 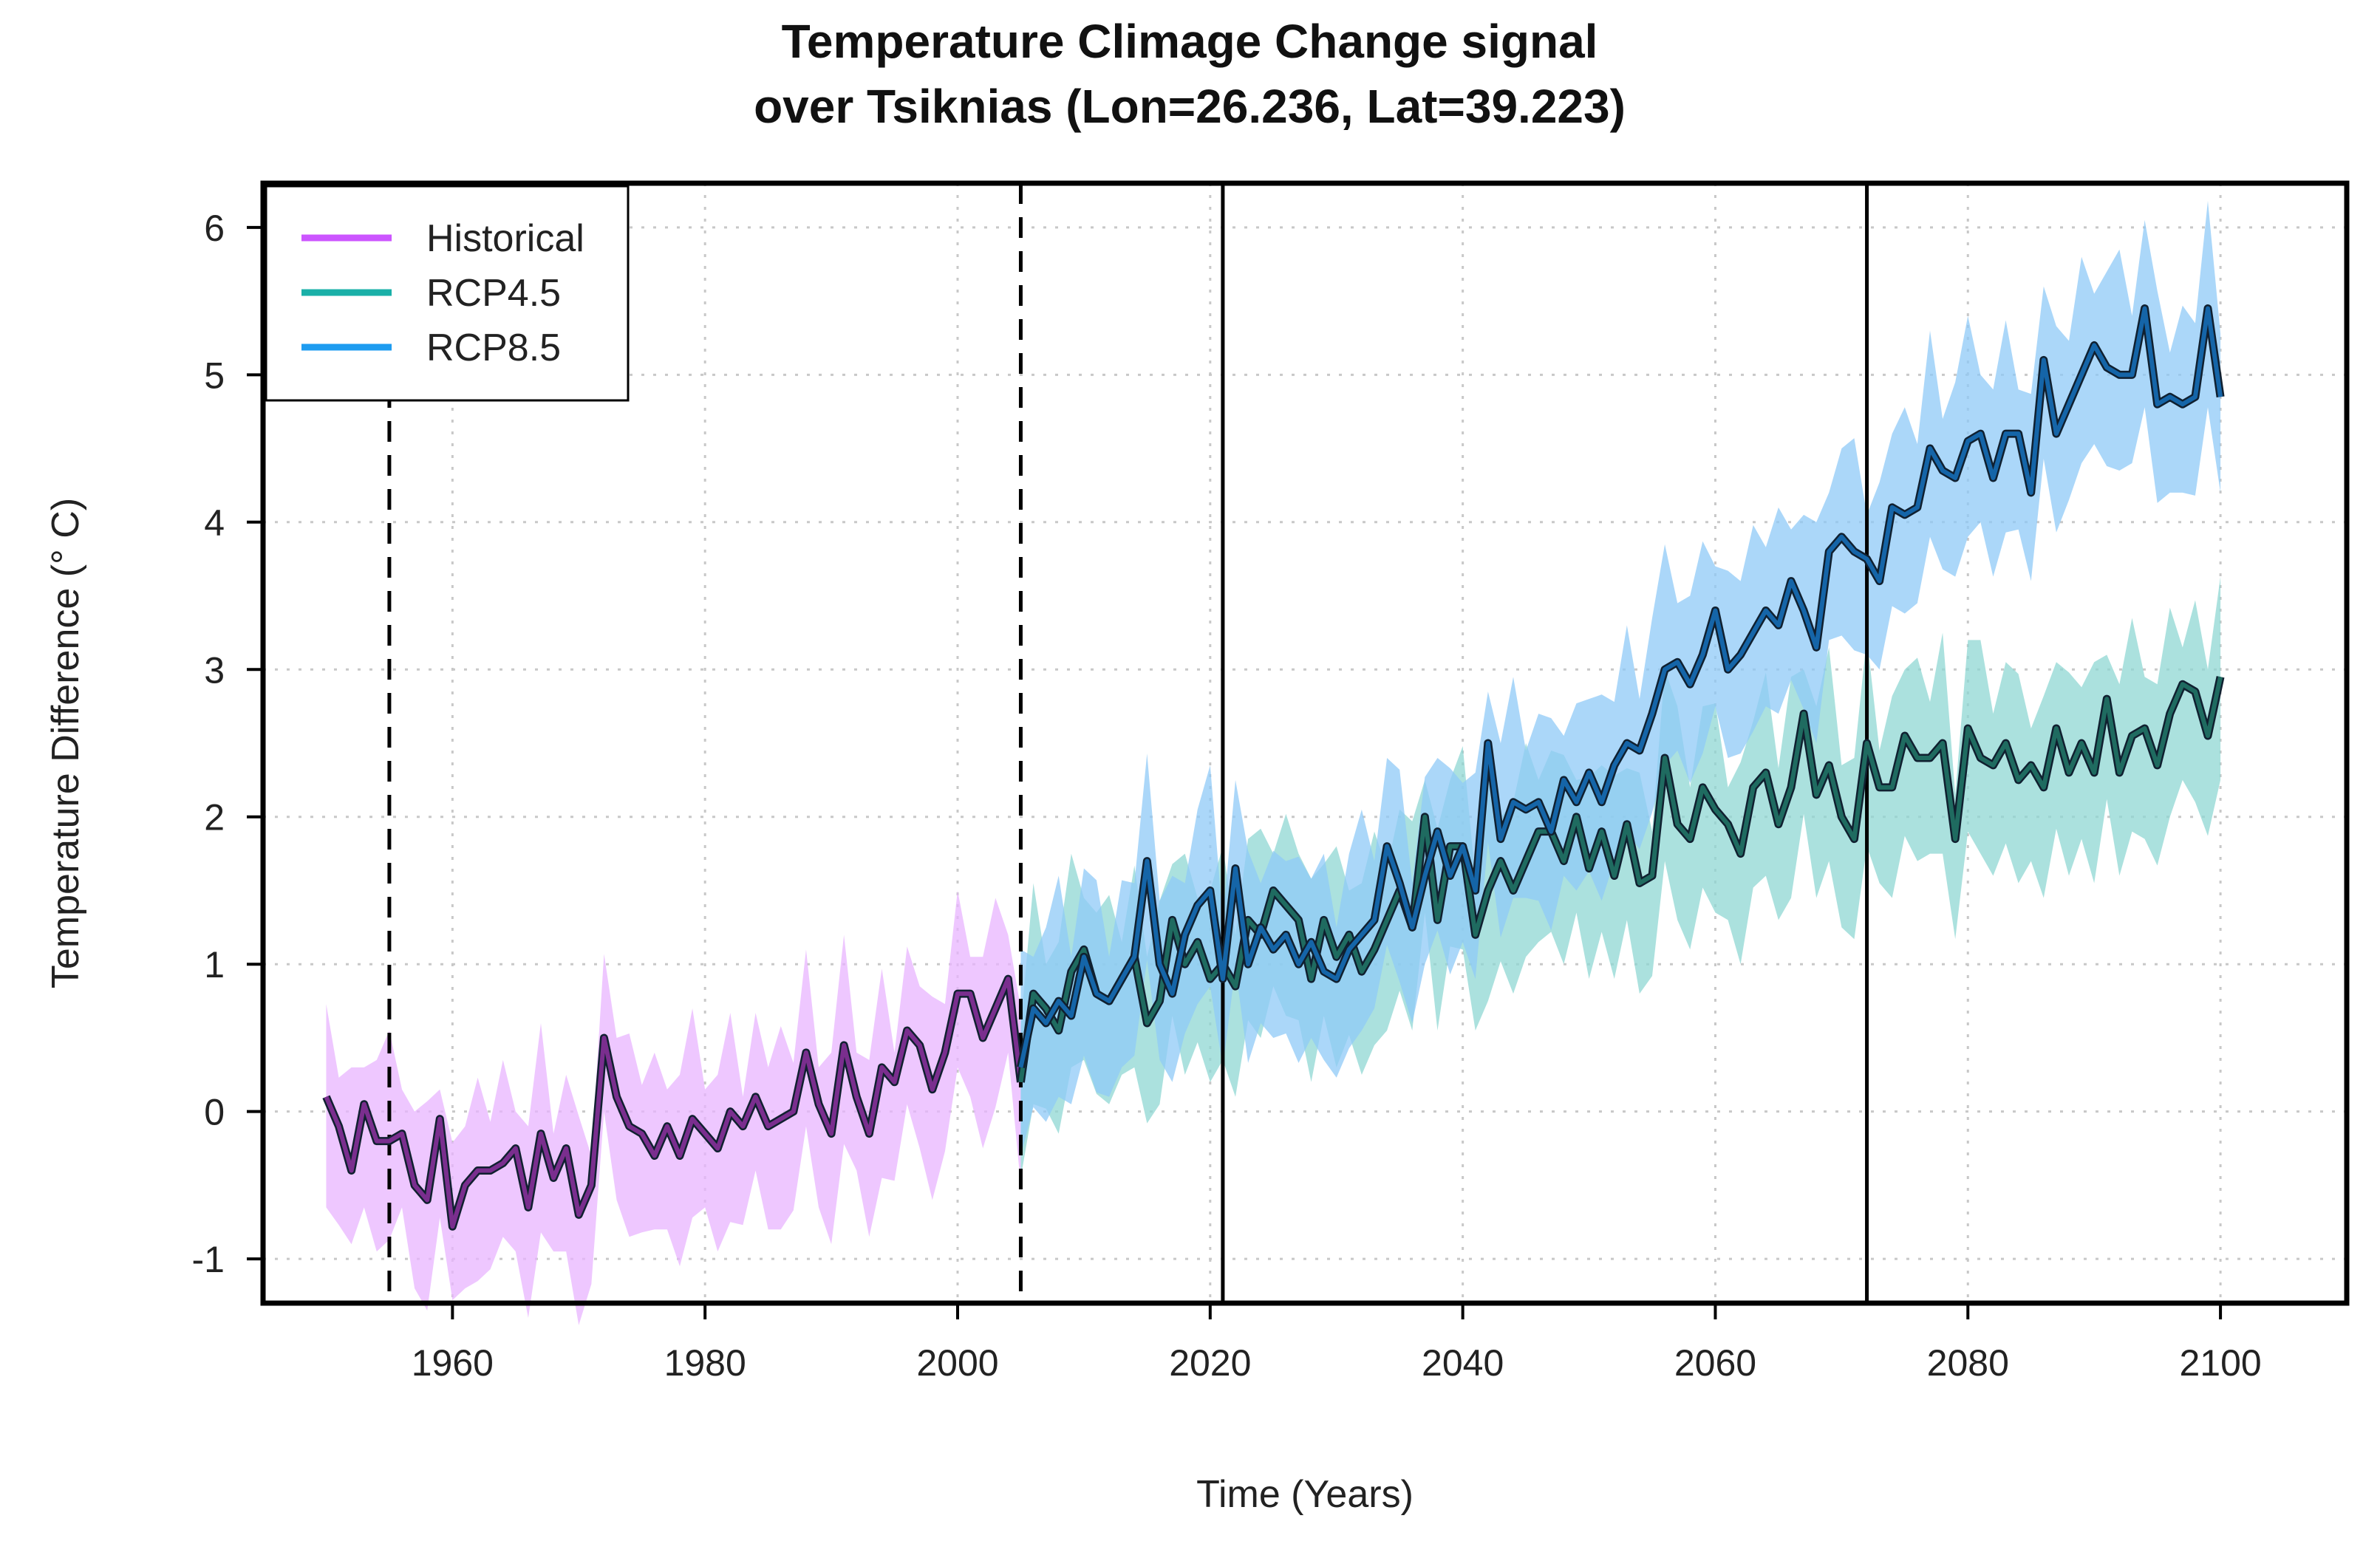 What do you see at coordinates (215, 376) in the screenshot?
I see `y-tick-label-6: 5` at bounding box center [215, 376].